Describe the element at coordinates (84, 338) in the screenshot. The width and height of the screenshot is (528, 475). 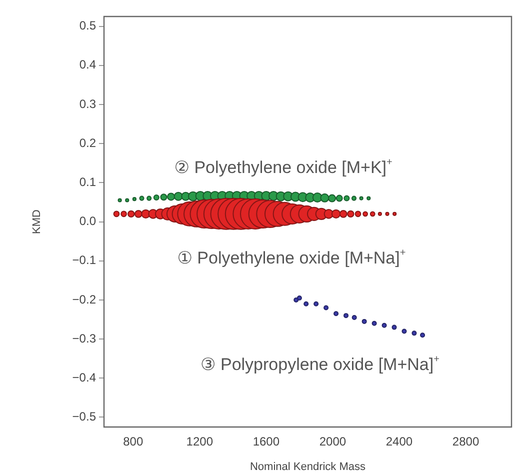
I see `y-tick-label: −0.3` at that location.